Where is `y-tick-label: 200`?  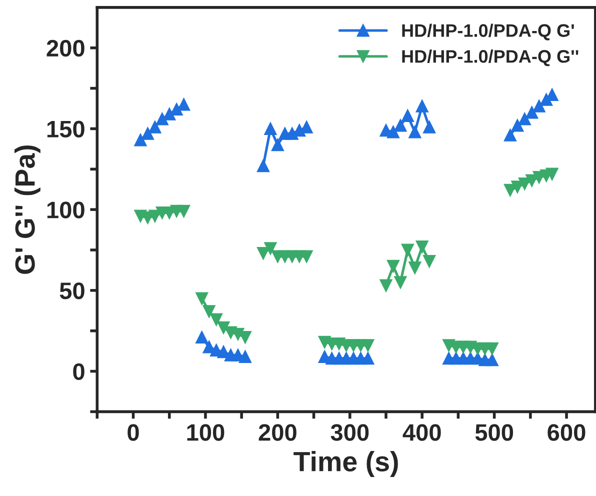 y-tick-label: 200 is located at coordinates (65, 48).